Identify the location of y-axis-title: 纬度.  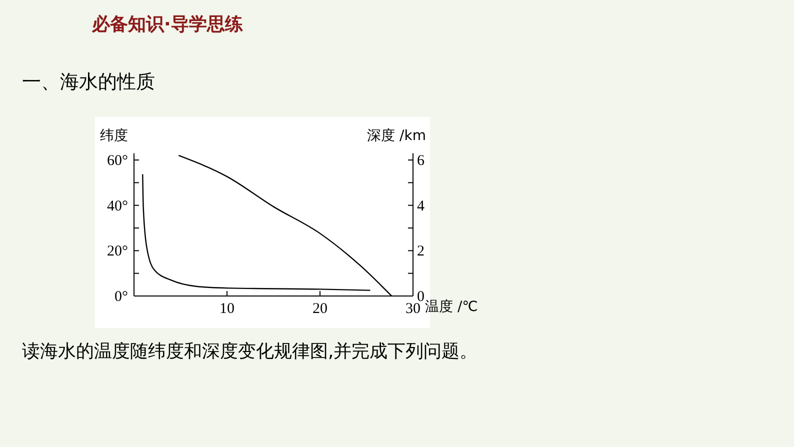
(114, 136).